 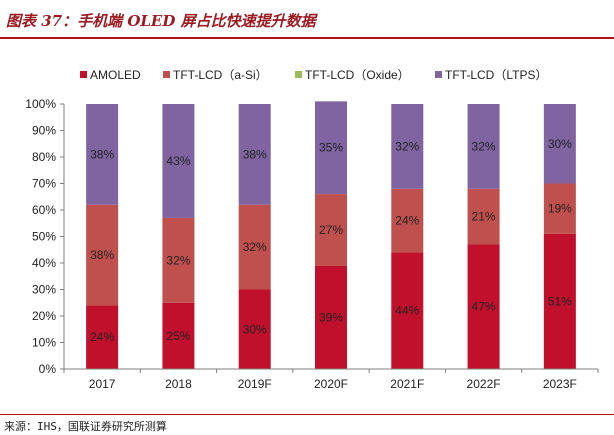 I want to click on legend-item: TFT-LCD（Oxide）, so click(x=352, y=75).